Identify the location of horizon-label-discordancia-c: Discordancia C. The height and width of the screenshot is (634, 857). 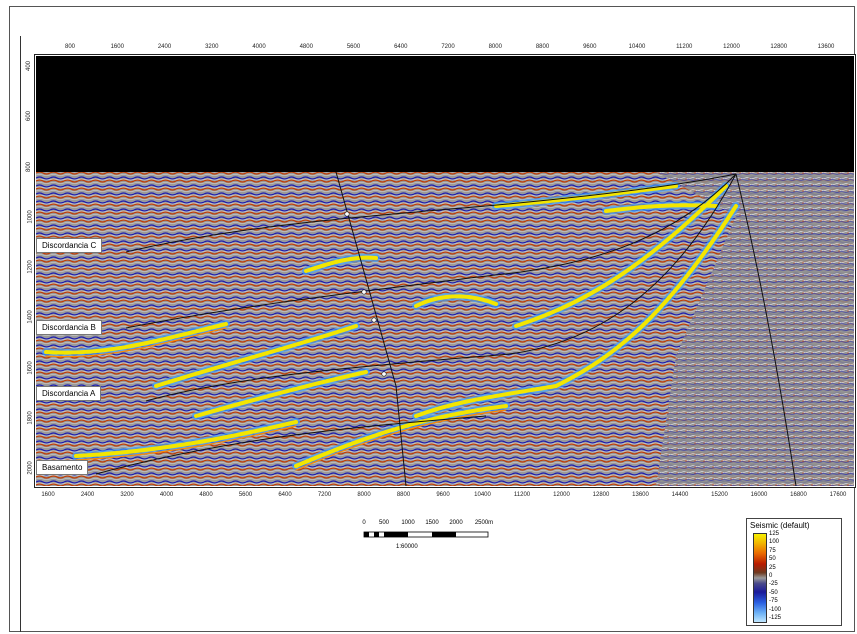
(69, 245).